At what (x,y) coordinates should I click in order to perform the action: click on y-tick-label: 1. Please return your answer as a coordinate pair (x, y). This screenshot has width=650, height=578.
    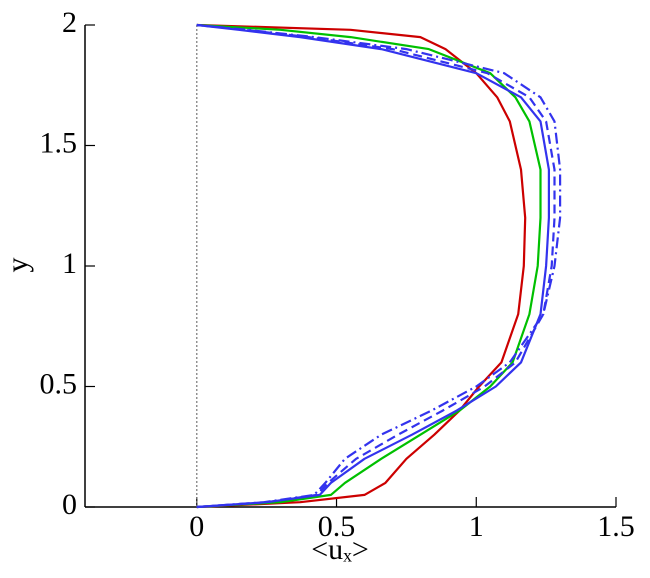
    Looking at the image, I should click on (69, 263).